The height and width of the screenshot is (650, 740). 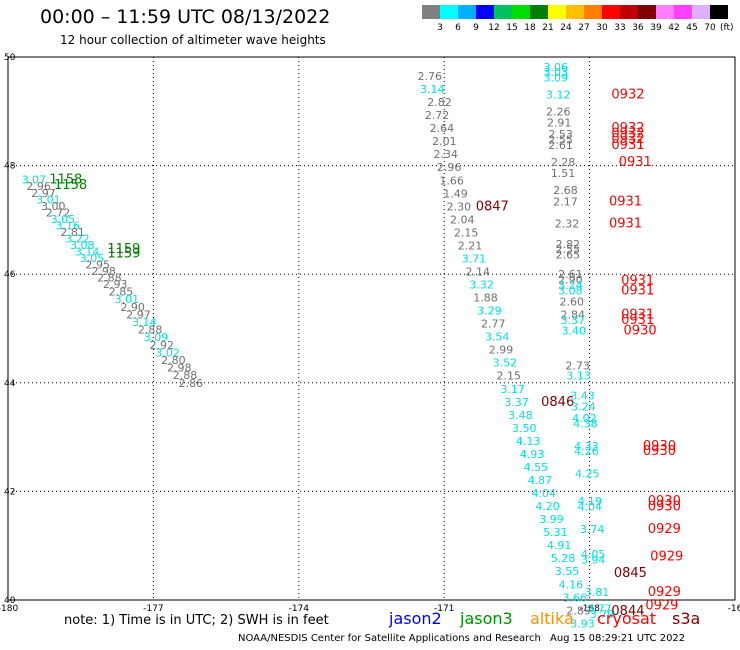 What do you see at coordinates (565, 201) in the screenshot?
I see `wave-height-label: 2.17` at bounding box center [565, 201].